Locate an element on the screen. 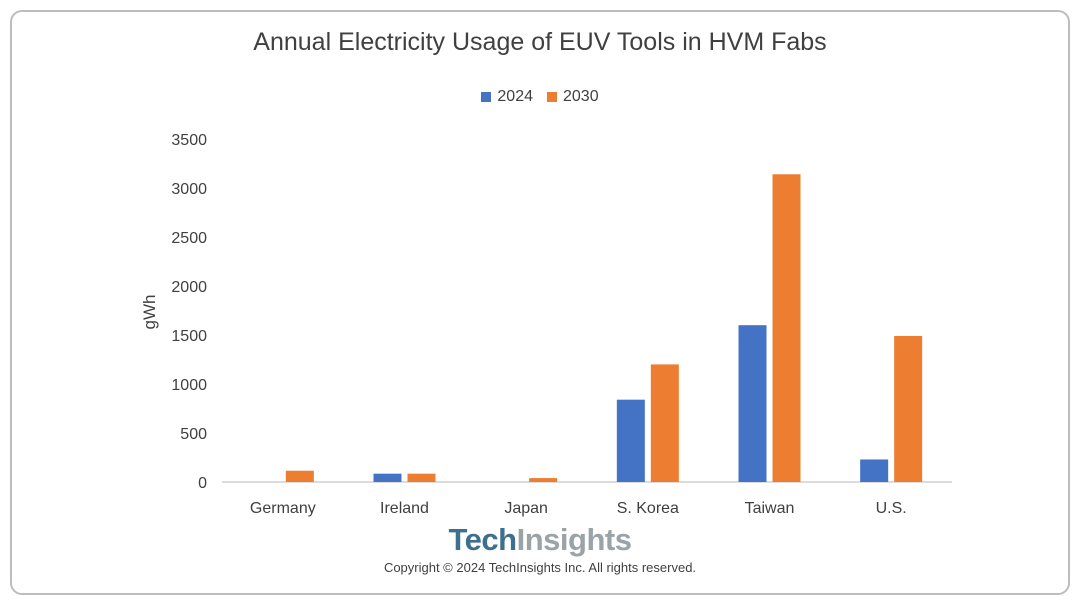  y-tick-label: 500 is located at coordinates (193, 434).